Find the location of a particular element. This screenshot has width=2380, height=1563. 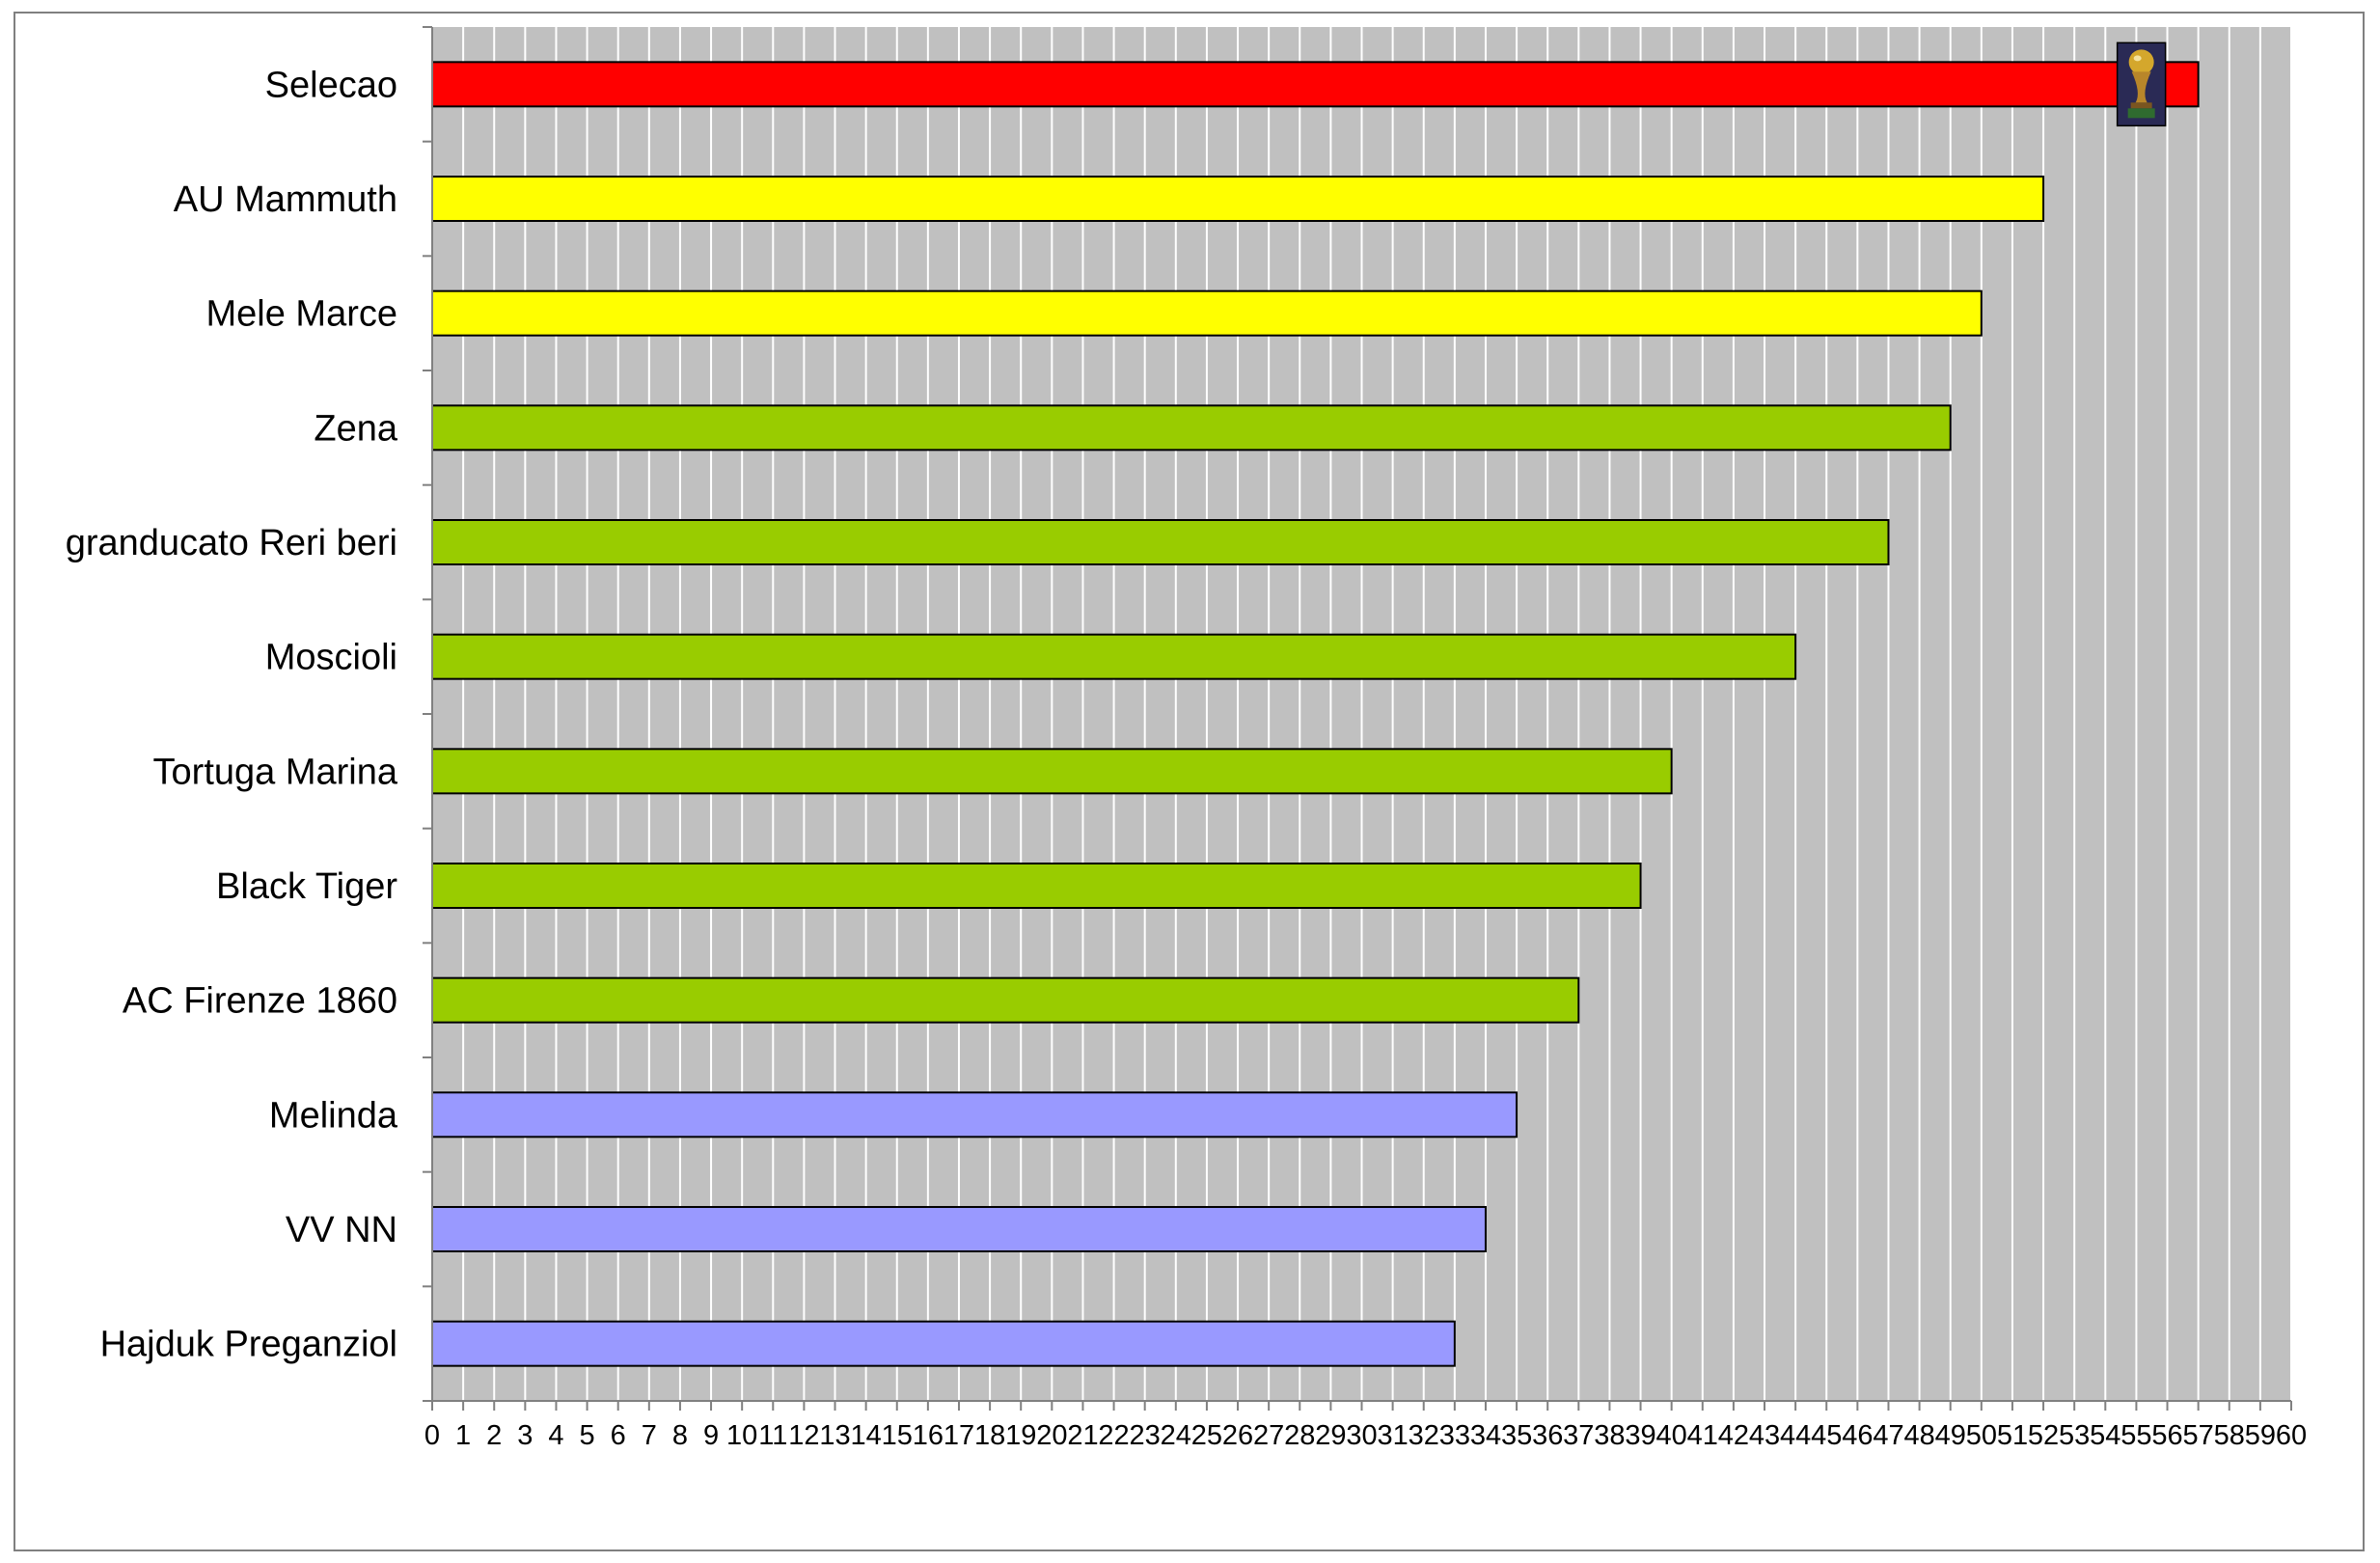

x-tick-label: 0 is located at coordinates (432, 1435).